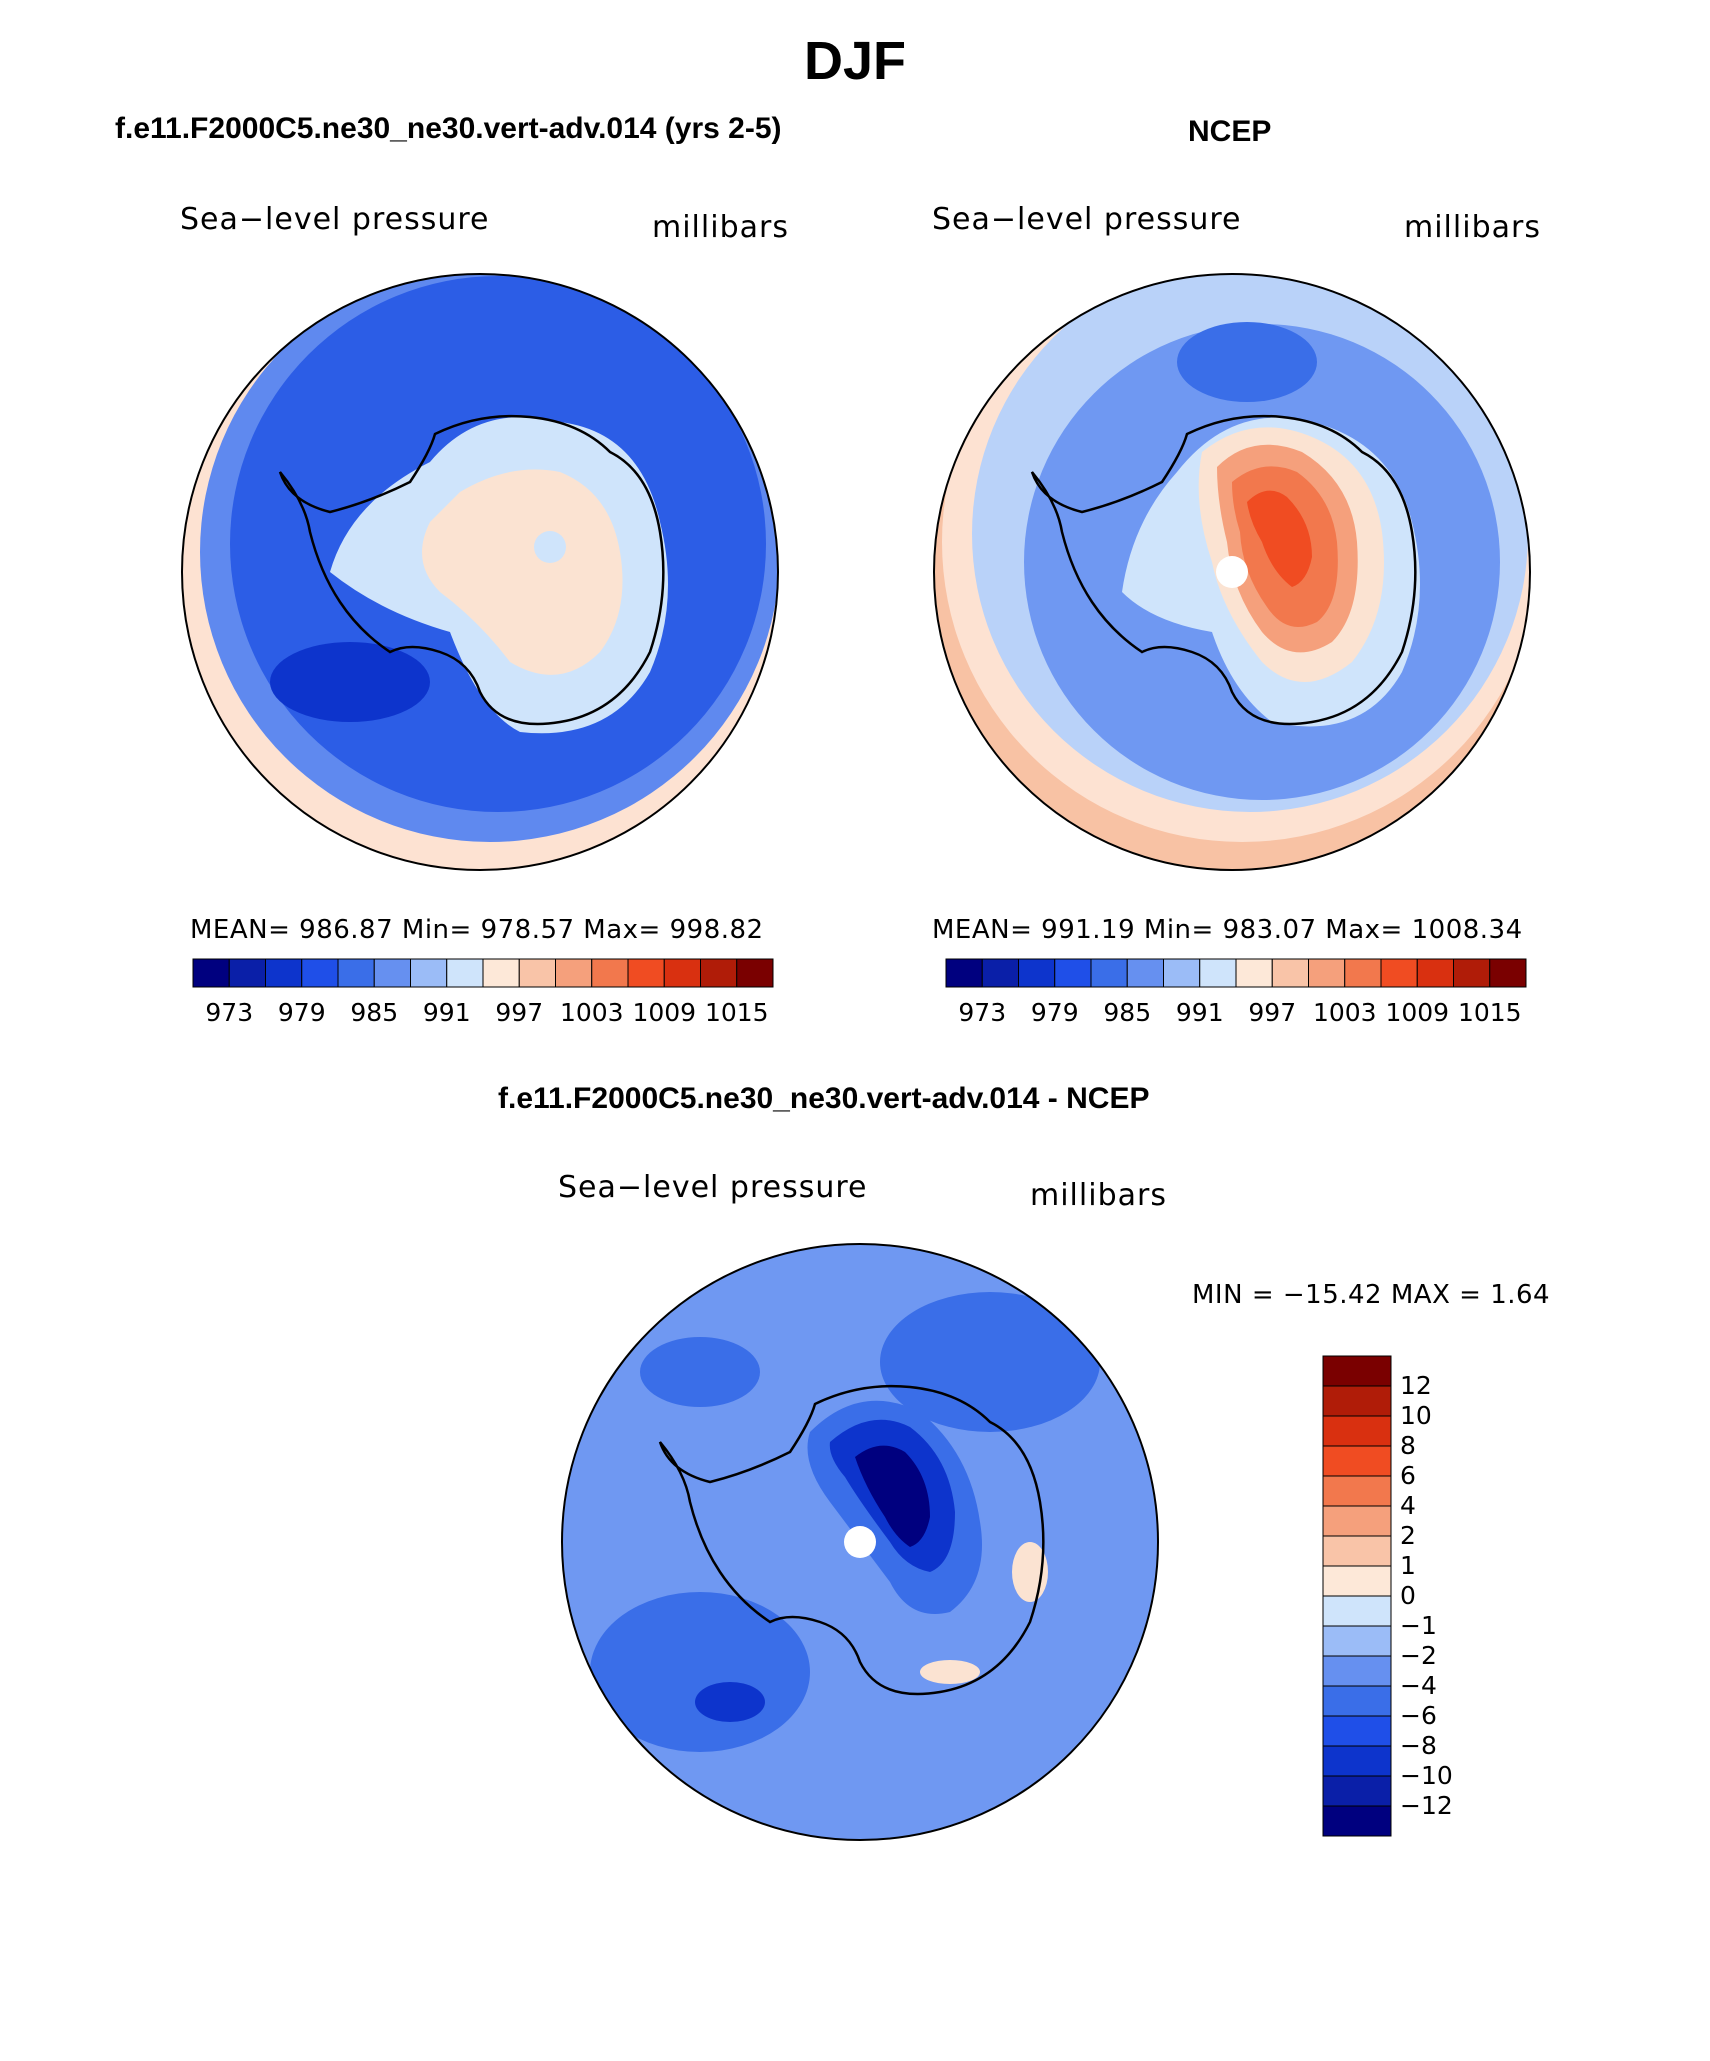 This screenshot has height=2061, width=1710. Describe the element at coordinates (1408, 1445) in the screenshot. I see `colorbar-tick-label: 8` at that location.